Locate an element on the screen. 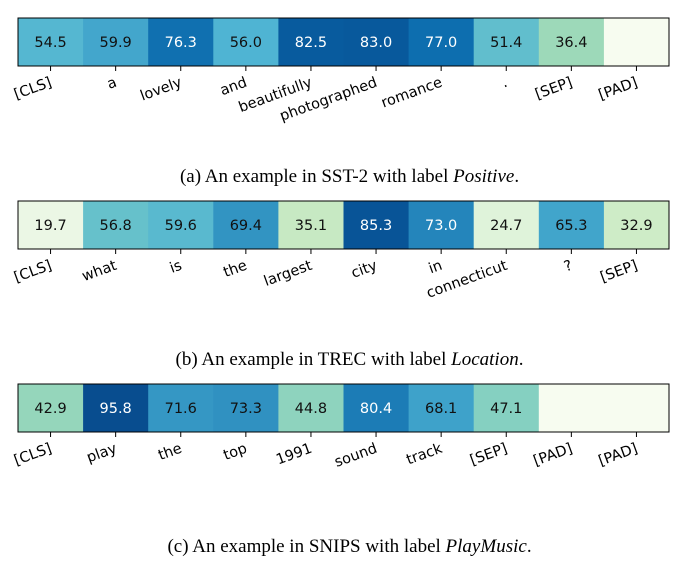 The width and height of the screenshot is (699, 579). x-tick-label: what is located at coordinates (99, 271).